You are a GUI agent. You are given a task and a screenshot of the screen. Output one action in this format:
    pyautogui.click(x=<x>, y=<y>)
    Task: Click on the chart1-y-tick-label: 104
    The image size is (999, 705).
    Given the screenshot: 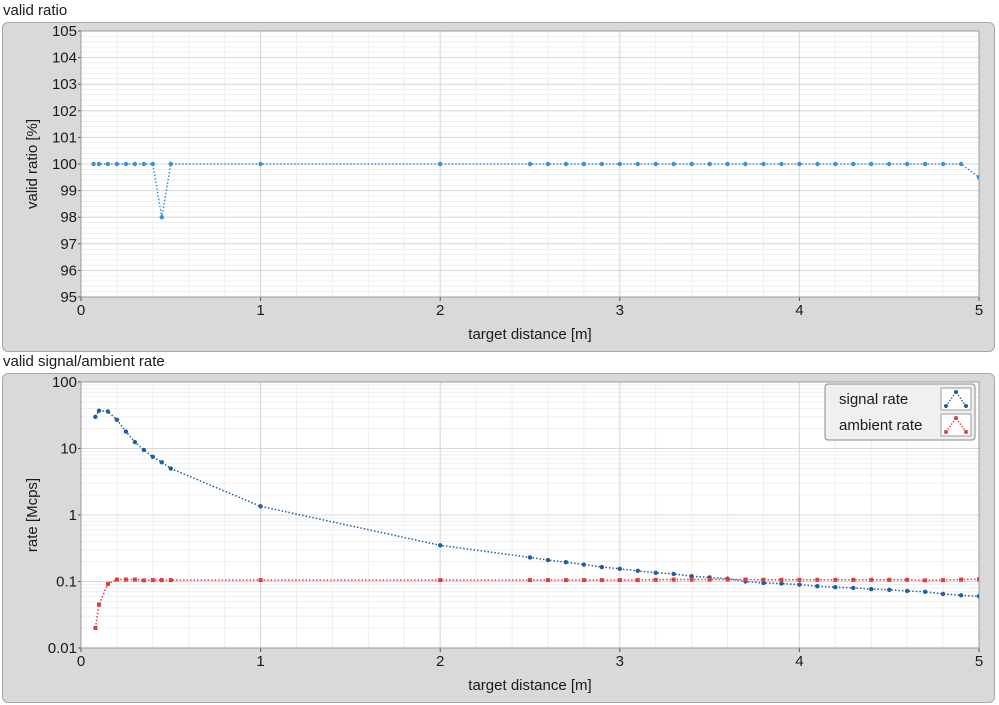 What is the action you would take?
    pyautogui.click(x=64, y=58)
    